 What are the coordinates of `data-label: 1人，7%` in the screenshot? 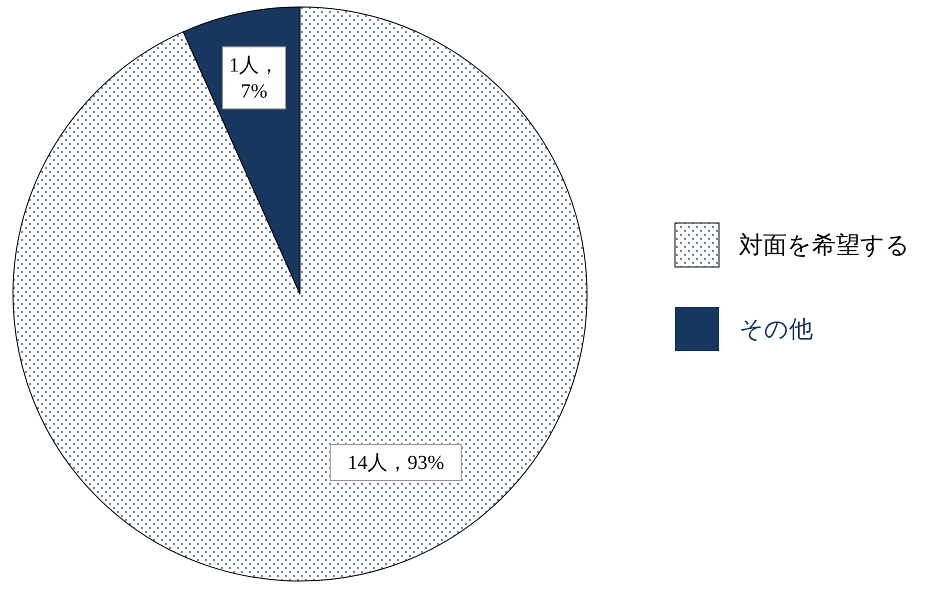 It's located at (254, 78).